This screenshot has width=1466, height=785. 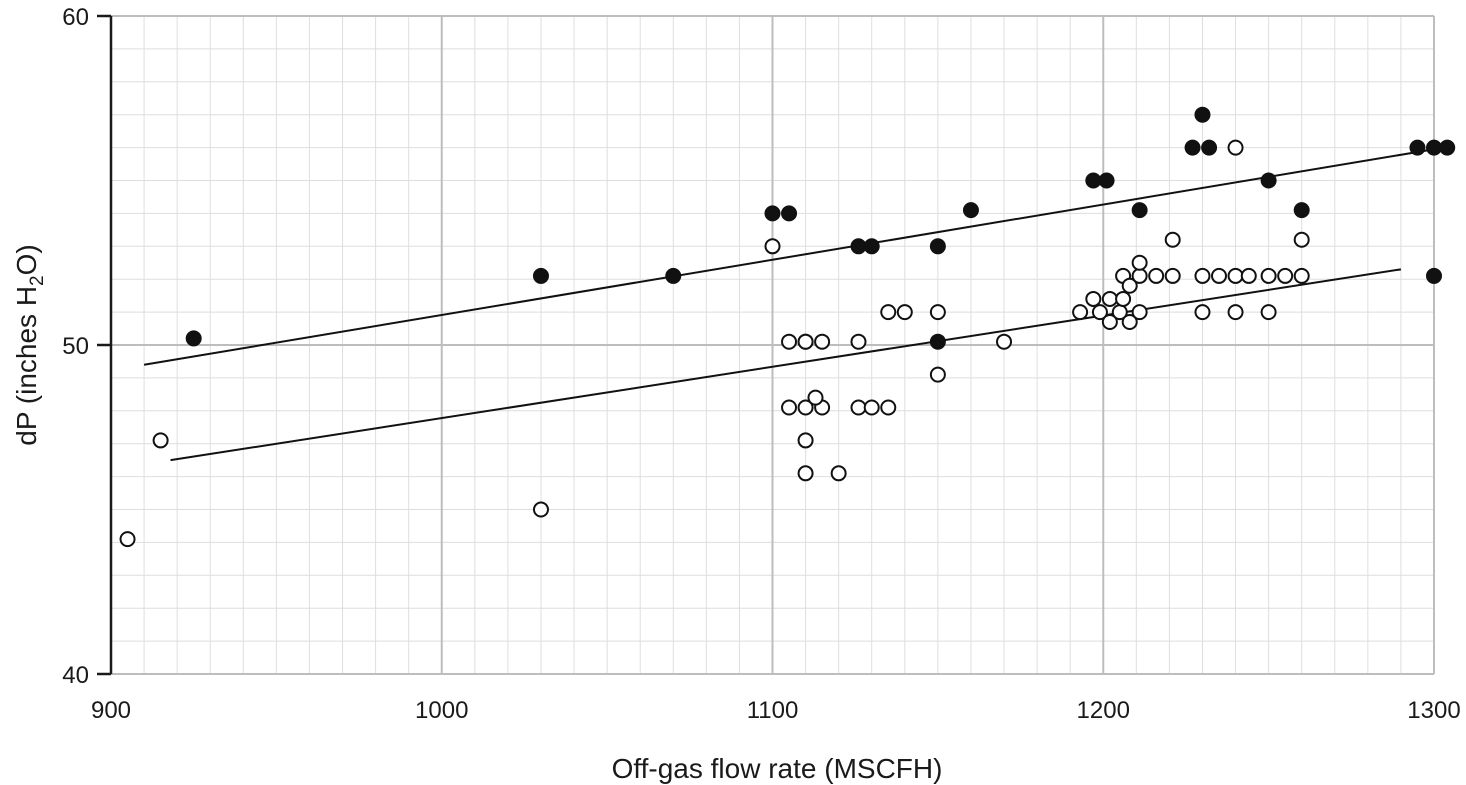 What do you see at coordinates (26, 366) in the screenshot?
I see `y-axis-title-prefix: dP (inches H` at bounding box center [26, 366].